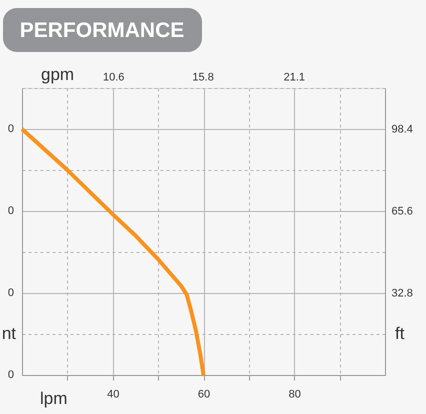 The image size is (426, 414). What do you see at coordinates (102, 30) in the screenshot?
I see `chart-title: PERFORMANCE` at bounding box center [102, 30].